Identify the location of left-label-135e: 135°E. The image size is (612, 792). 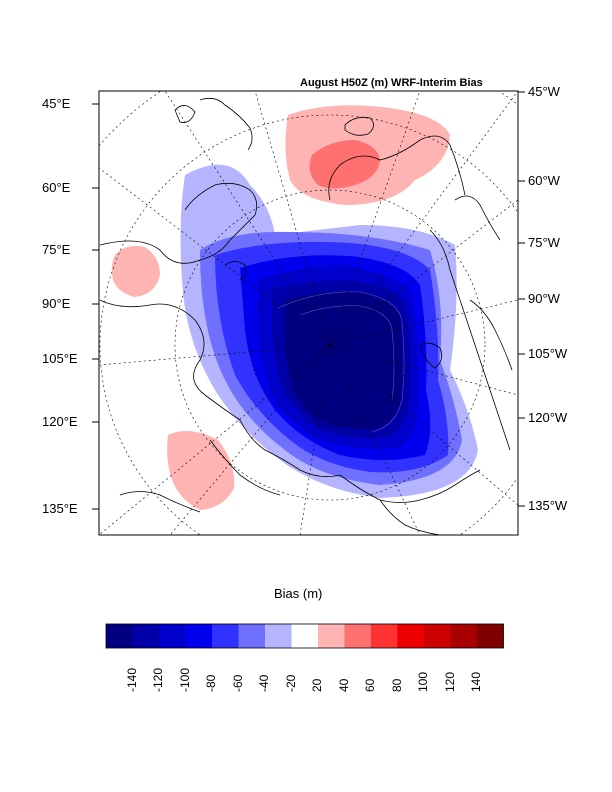
(60, 508).